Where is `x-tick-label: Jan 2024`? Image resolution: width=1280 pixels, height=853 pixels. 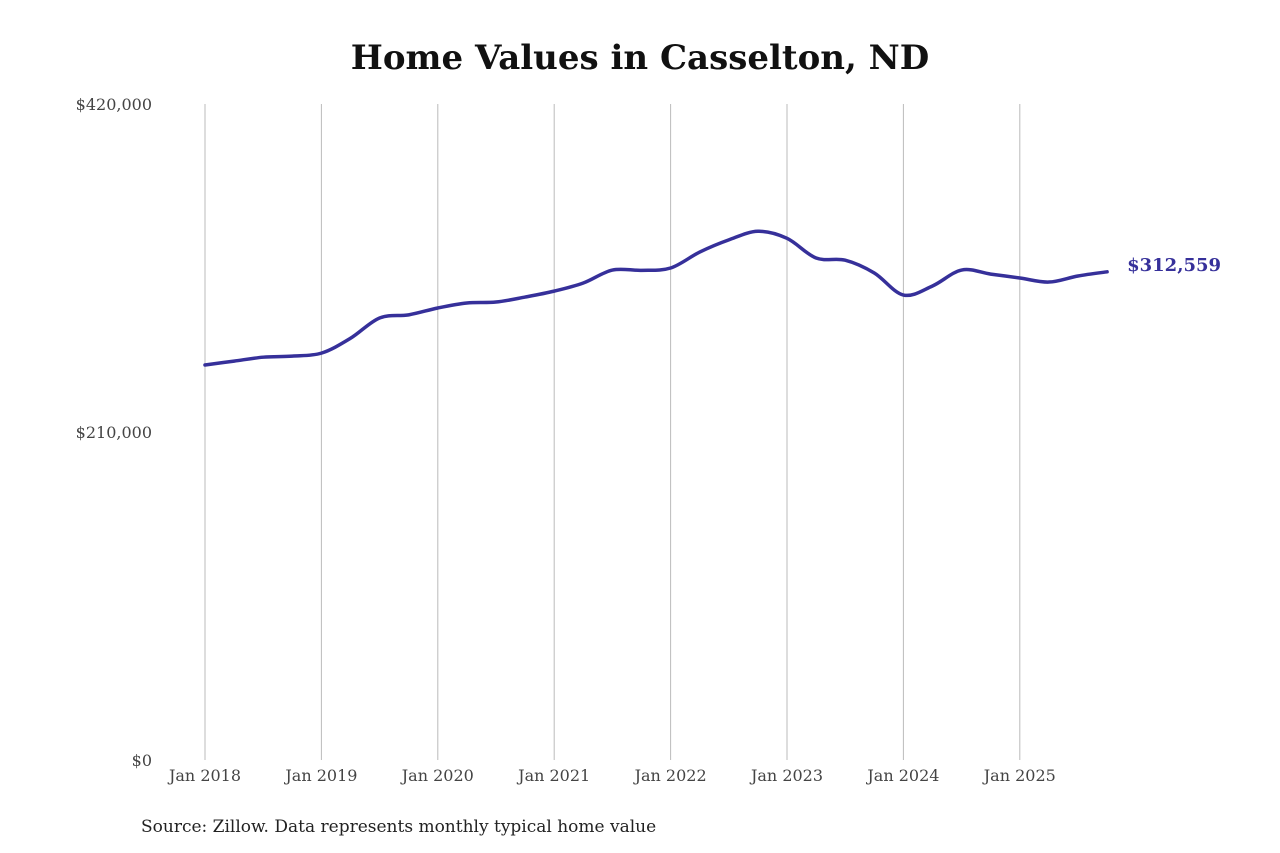 x-tick-label: Jan 2024 is located at coordinates (902, 775).